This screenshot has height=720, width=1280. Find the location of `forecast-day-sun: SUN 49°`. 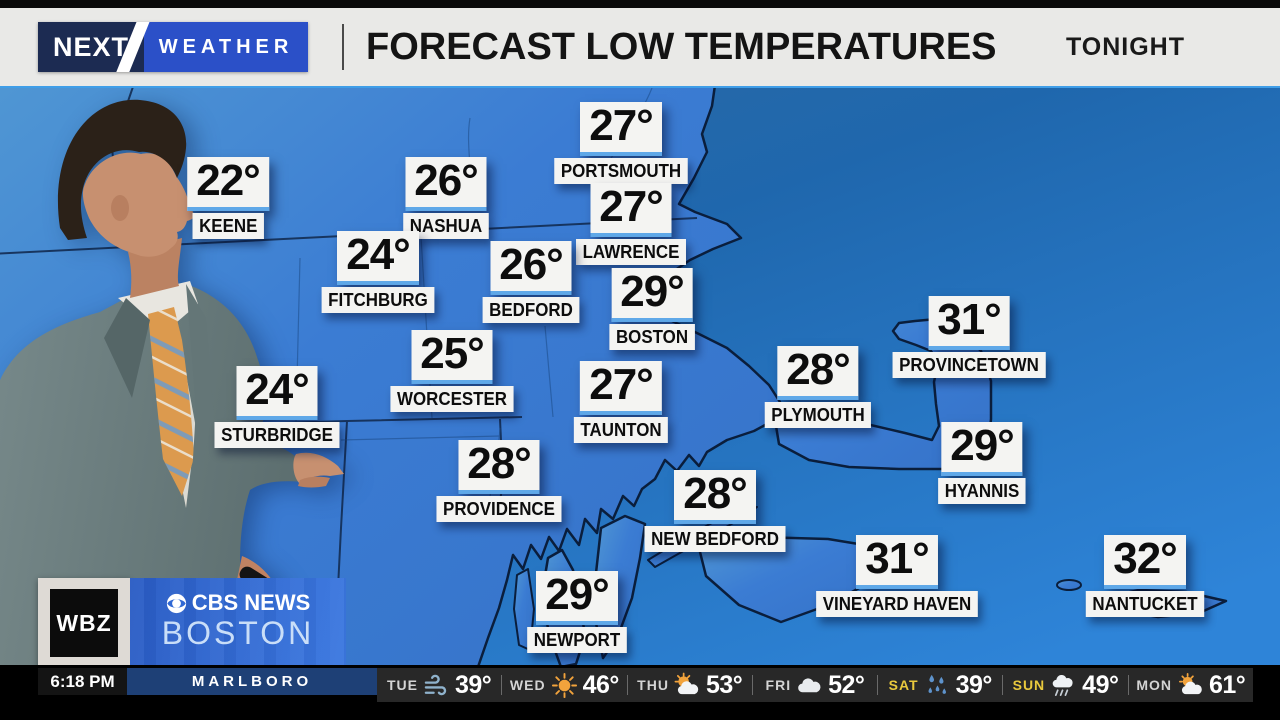

forecast-day-sun: SUN 49° is located at coordinates (1065, 685).